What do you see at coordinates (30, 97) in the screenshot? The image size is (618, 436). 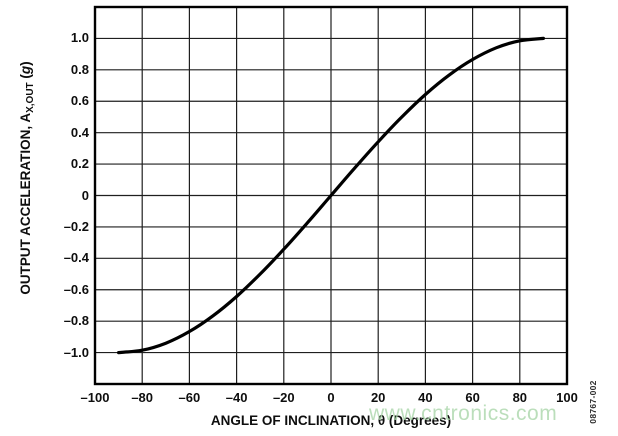 I see `y-axis-title-subscript: X,OUT` at bounding box center [30, 97].